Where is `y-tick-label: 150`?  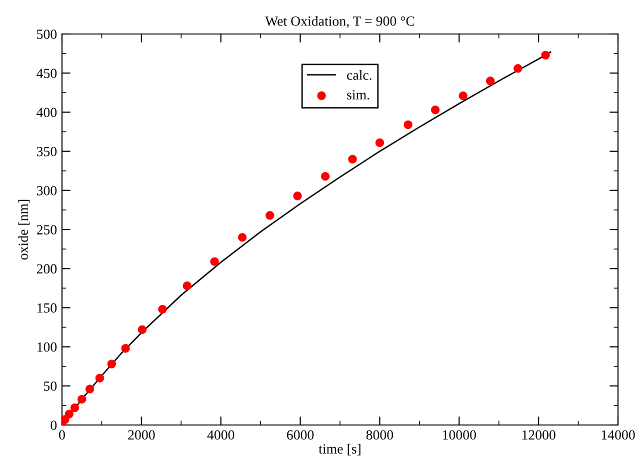 y-tick-label: 150 is located at coordinates (47, 308).